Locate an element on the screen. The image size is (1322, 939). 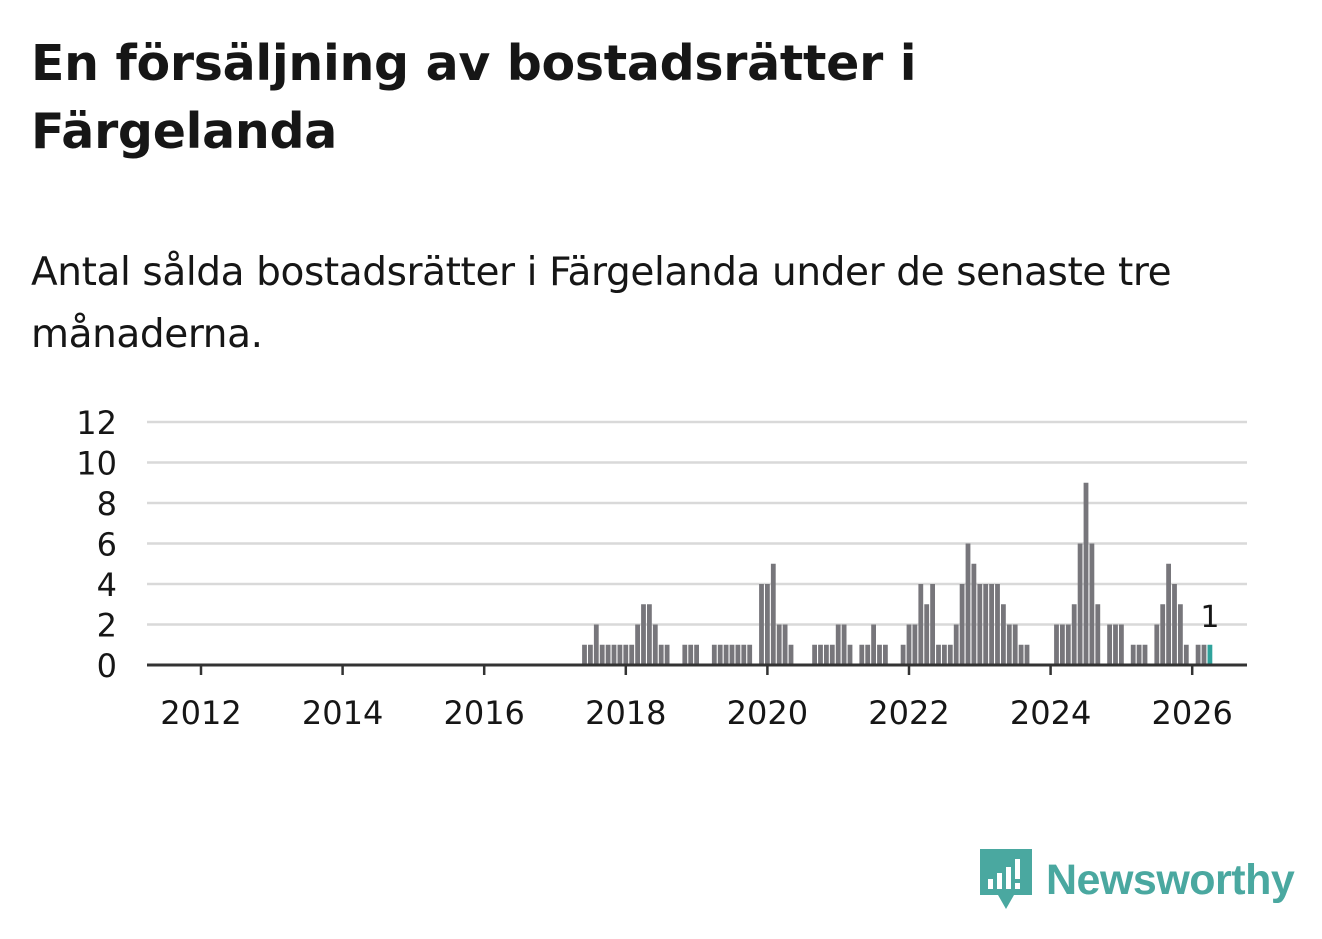
x-tick-label: 2014 is located at coordinates (342, 713).